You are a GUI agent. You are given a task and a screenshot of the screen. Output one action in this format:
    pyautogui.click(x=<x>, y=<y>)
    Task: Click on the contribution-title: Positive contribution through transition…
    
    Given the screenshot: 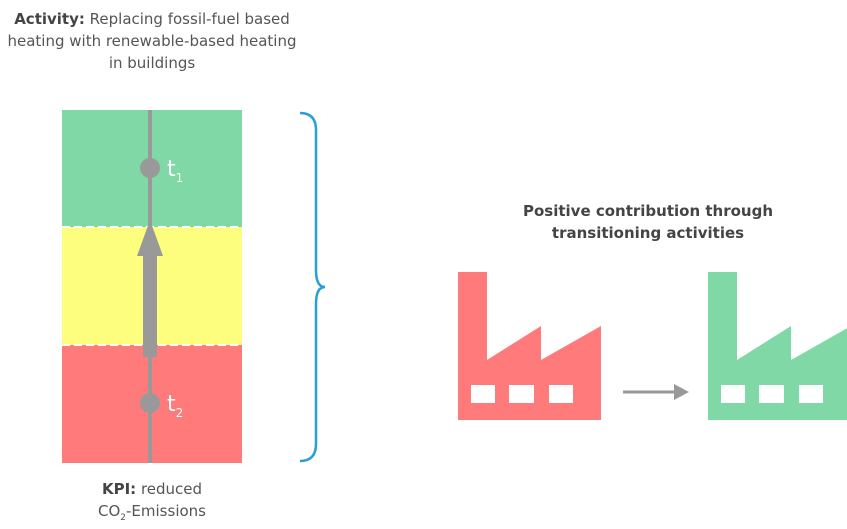 What is the action you would take?
    pyautogui.click(x=648, y=222)
    